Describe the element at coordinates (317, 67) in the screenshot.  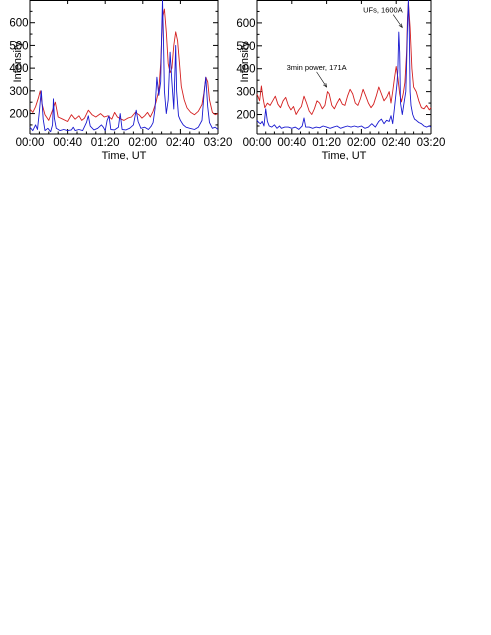
I see `annotation-label: 3min power, 171A` at that location.